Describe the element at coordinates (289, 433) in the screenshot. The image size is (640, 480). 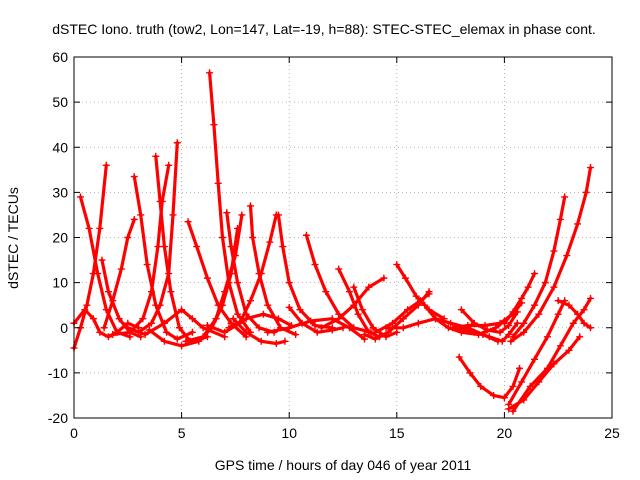
I see `x-tick-label: 10` at that location.